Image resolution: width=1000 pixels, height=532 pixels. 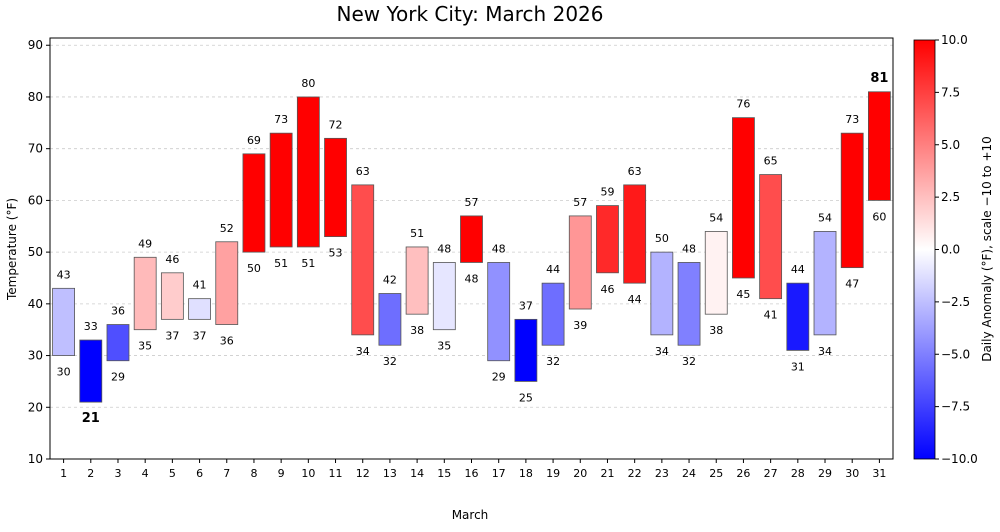 I want to click on x-tick-label: 8, so click(x=253, y=473).